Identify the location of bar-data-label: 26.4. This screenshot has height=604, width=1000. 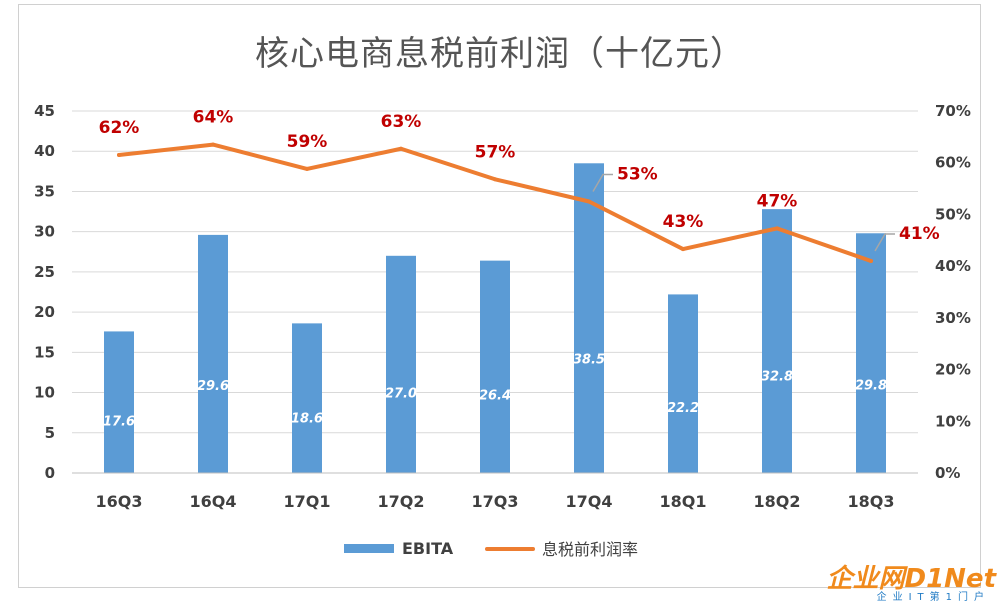
(495, 395).